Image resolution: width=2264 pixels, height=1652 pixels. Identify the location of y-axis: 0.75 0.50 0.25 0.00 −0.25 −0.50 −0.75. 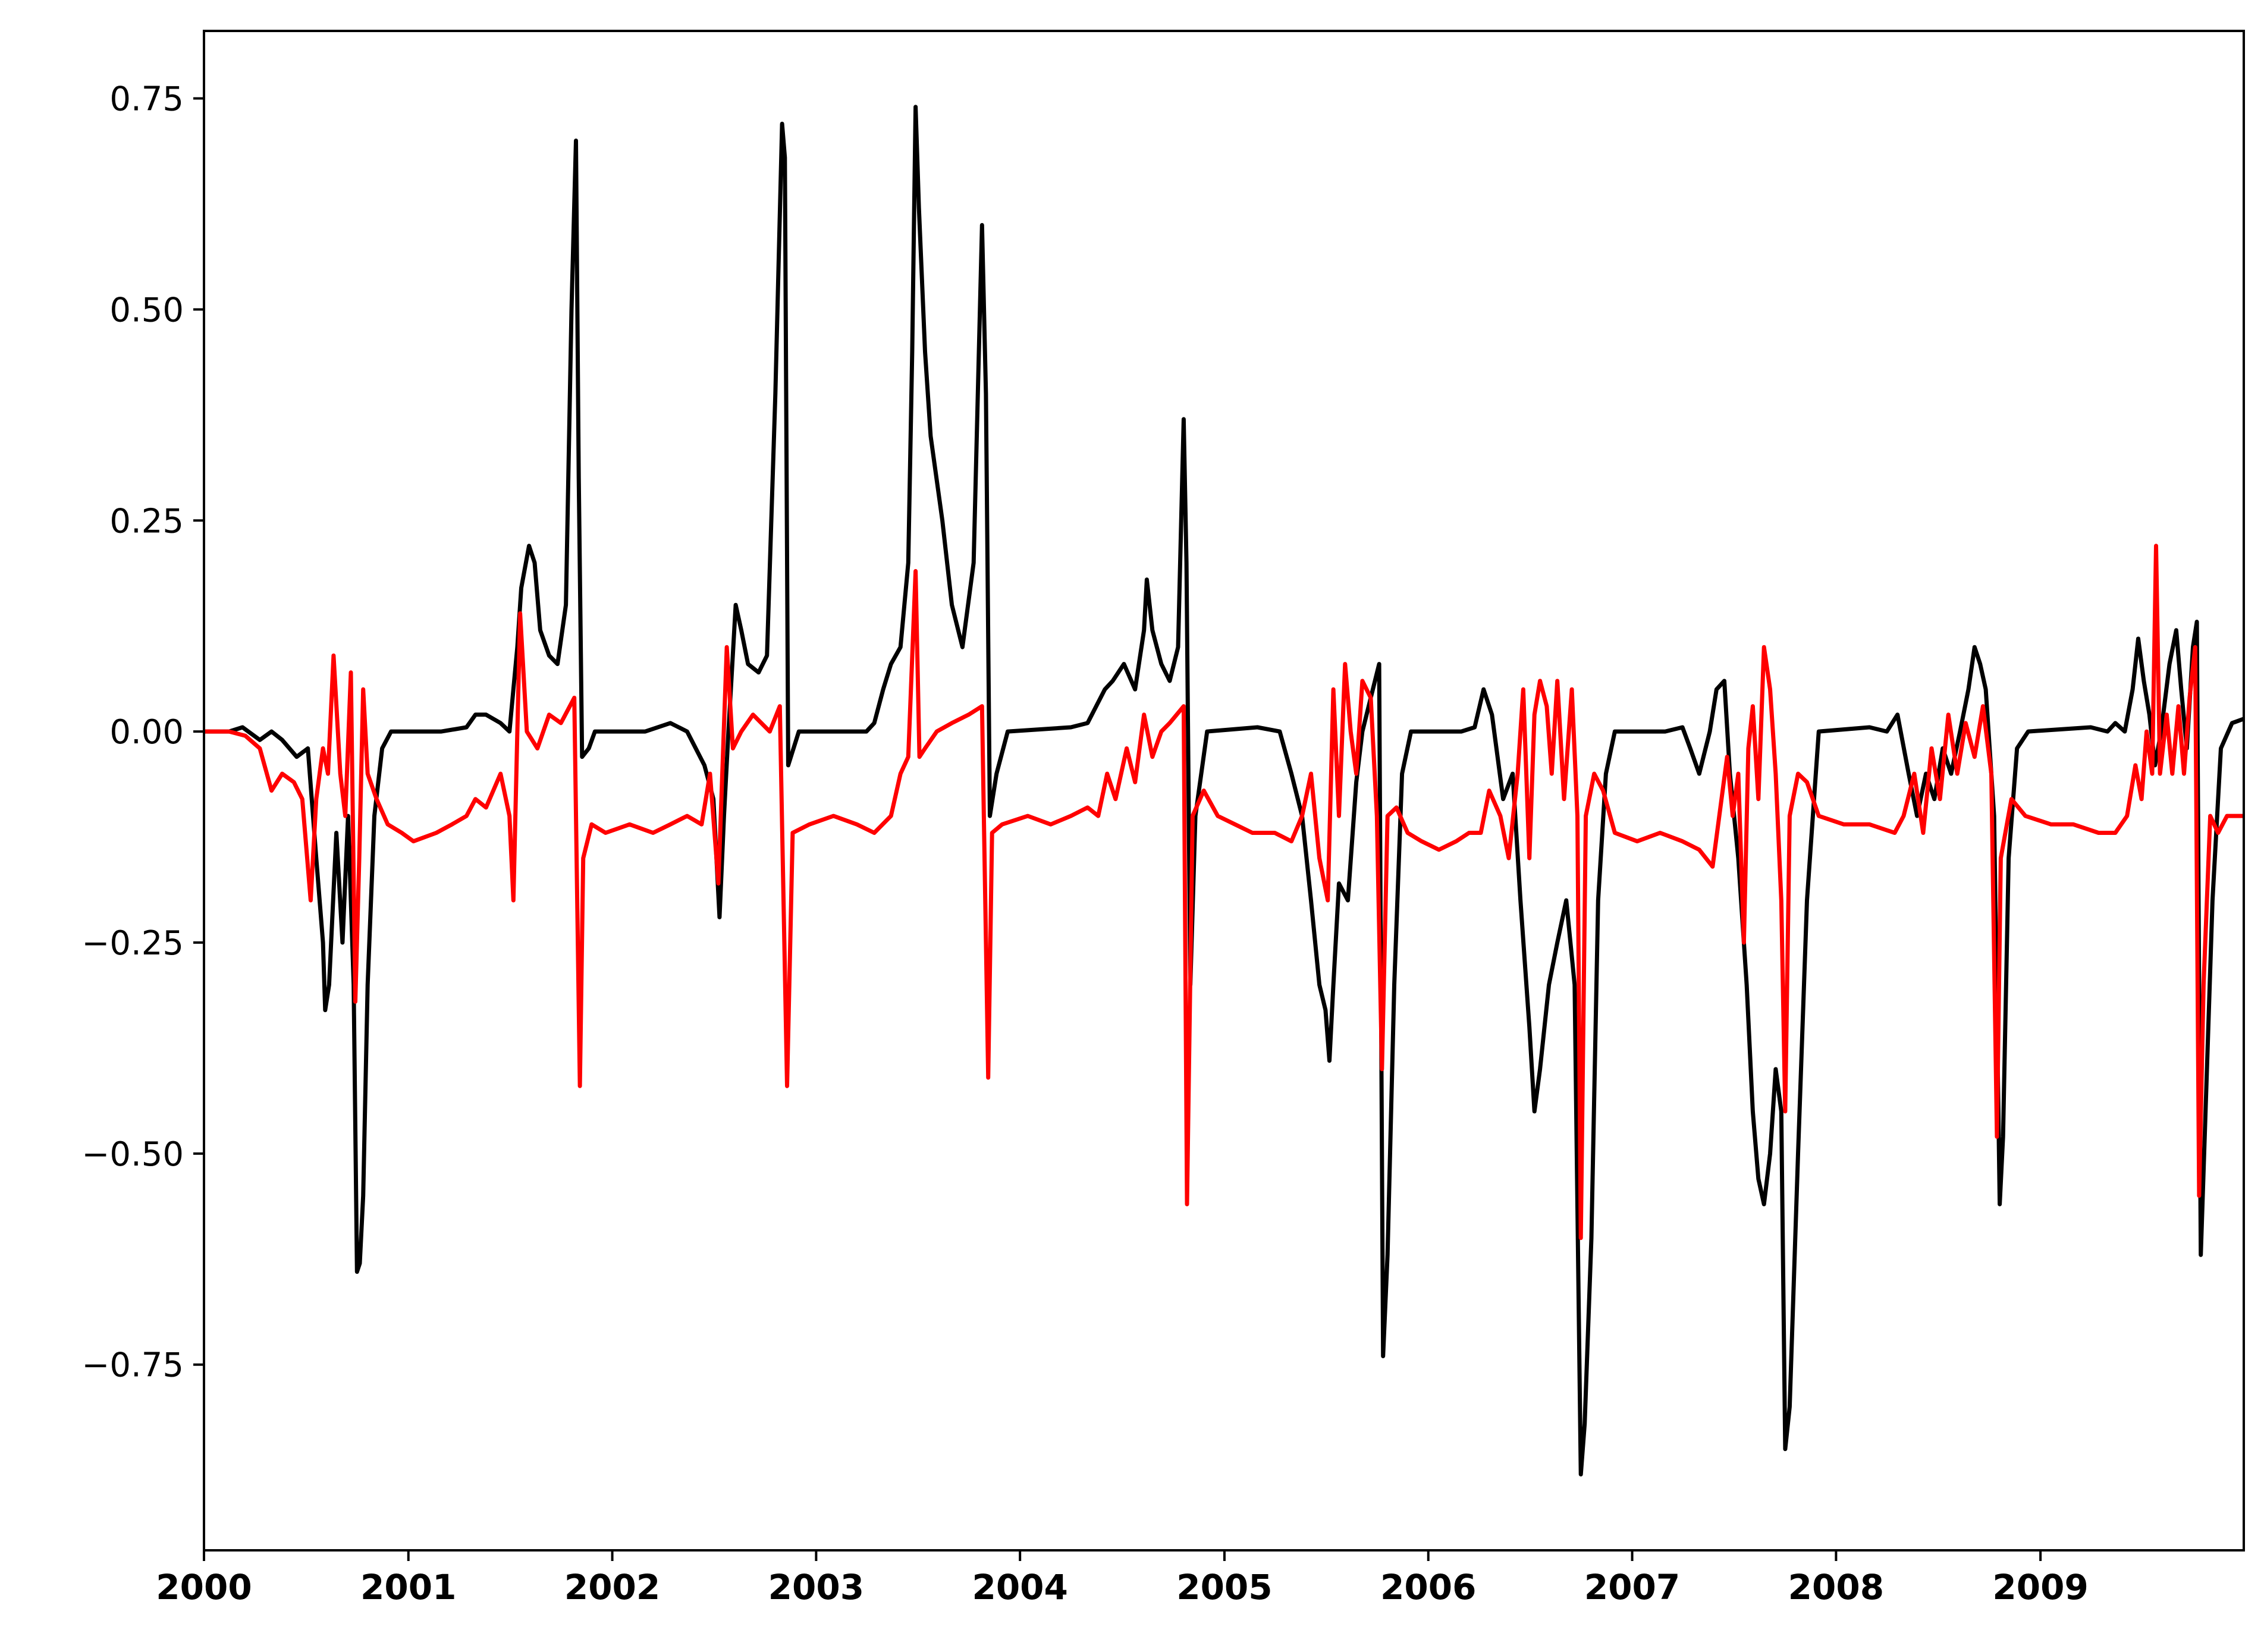
(142, 732).